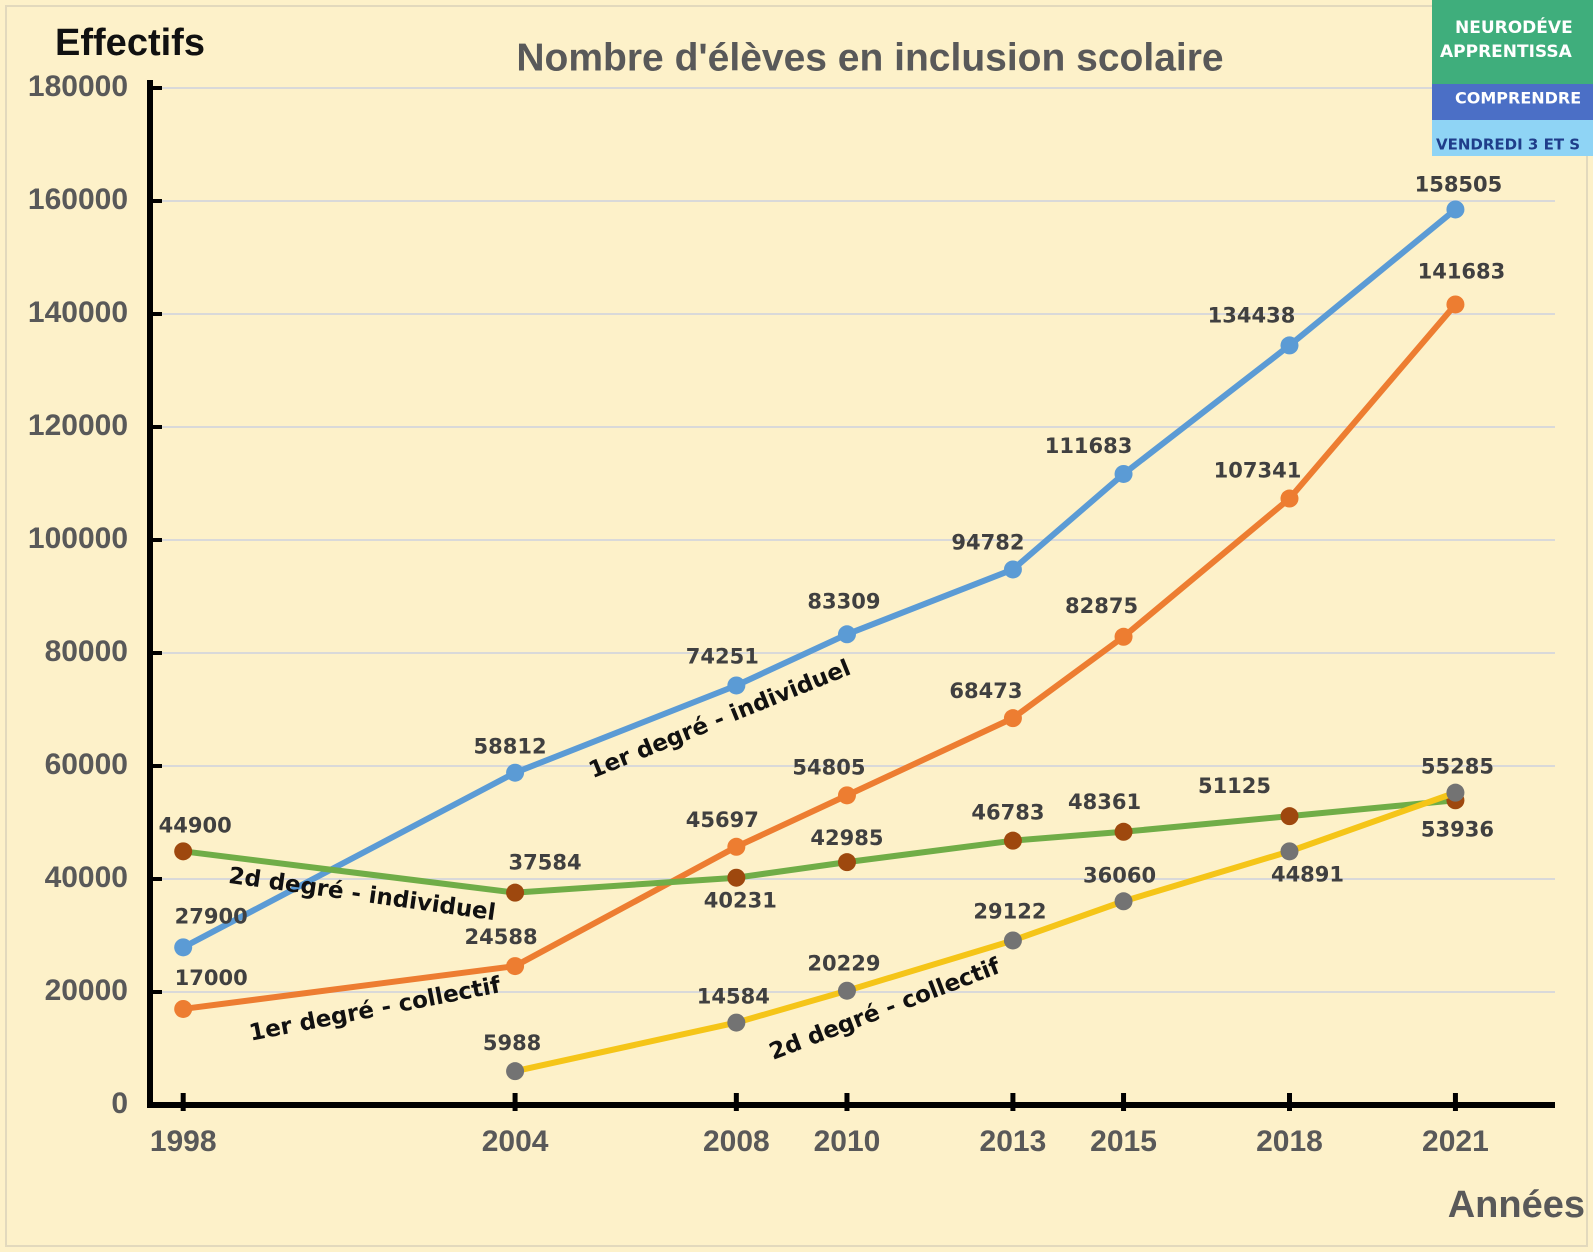  What do you see at coordinates (211, 916) in the screenshot?
I see `data-label: 27900` at bounding box center [211, 916].